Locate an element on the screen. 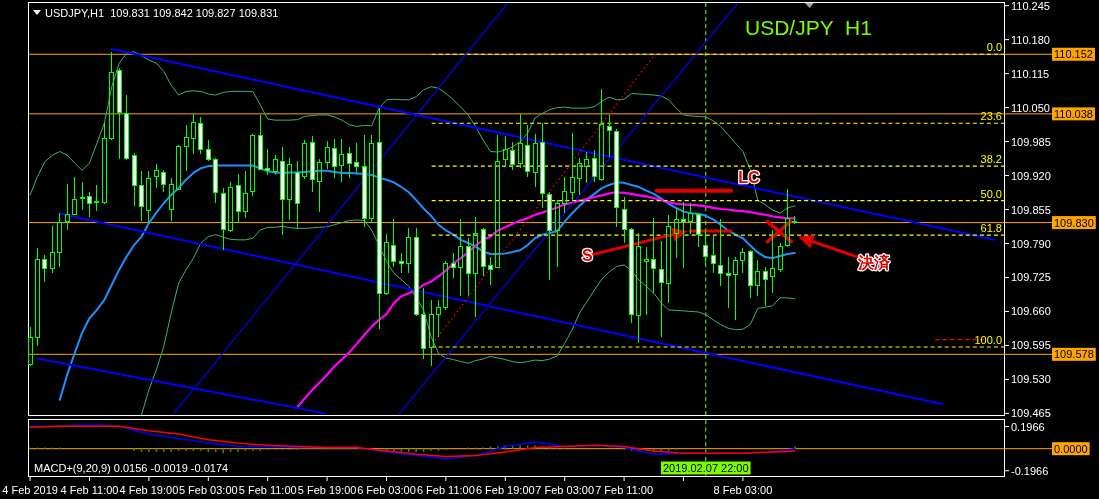 The image size is (1099, 499). y-tick-label: 110.115 is located at coordinates (1030, 73).